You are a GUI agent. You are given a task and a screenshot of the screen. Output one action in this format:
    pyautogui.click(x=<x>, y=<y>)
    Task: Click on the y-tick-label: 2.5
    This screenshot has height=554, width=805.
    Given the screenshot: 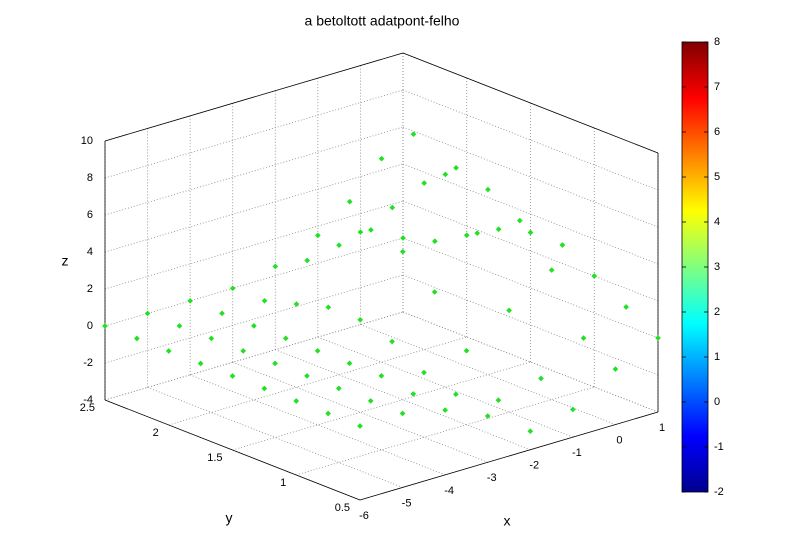 What is the action you would take?
    pyautogui.click(x=87, y=408)
    